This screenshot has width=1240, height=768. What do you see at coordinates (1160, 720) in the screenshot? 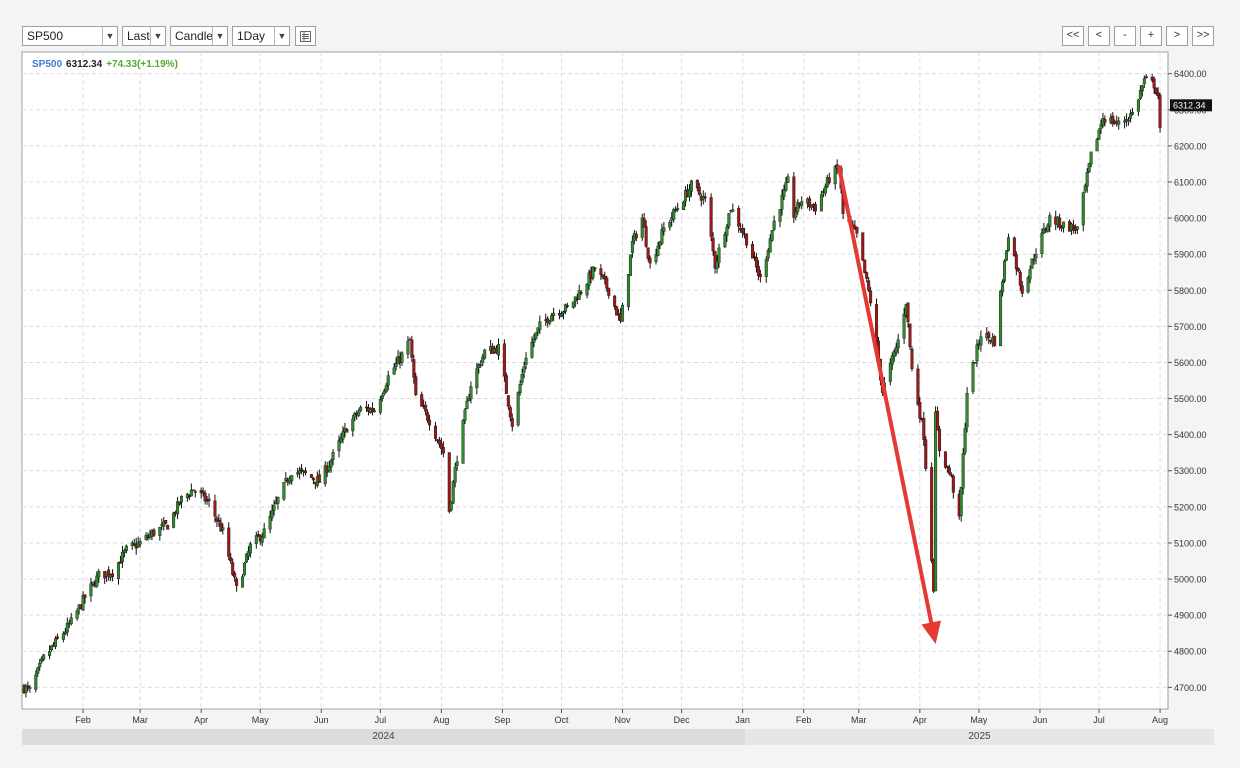
I see `x-tick-label: Aug` at bounding box center [1160, 720].